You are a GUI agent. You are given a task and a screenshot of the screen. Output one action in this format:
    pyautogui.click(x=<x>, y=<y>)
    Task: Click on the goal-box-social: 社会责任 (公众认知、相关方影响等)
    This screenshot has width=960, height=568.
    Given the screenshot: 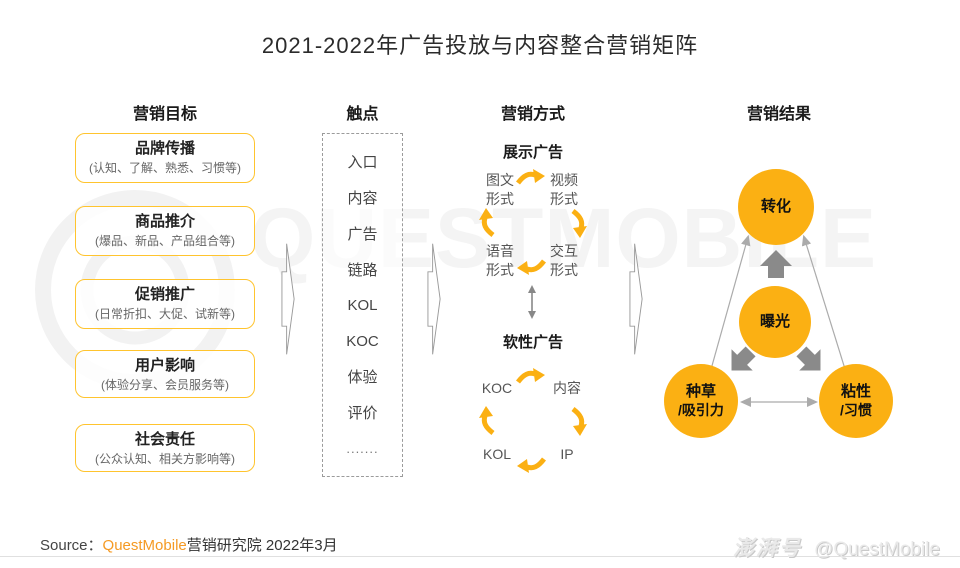 What is the action you would take?
    pyautogui.click(x=165, y=448)
    